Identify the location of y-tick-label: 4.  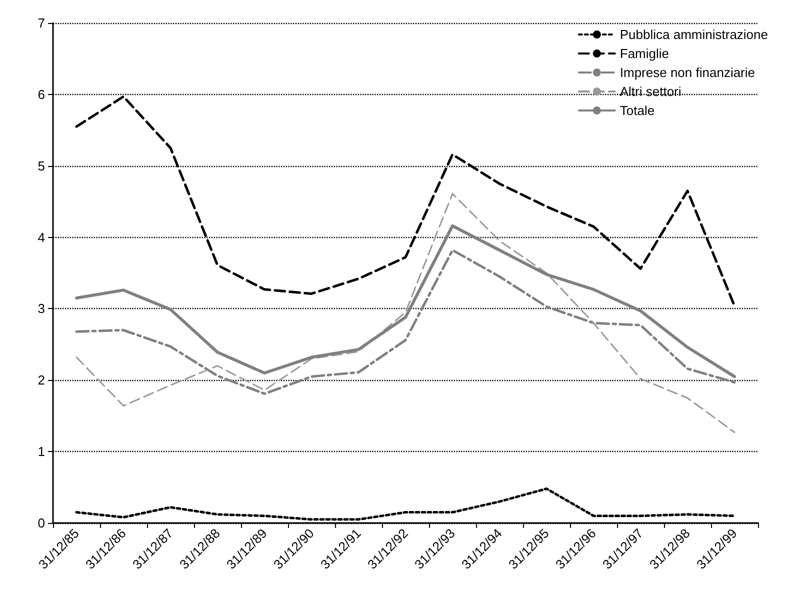
(41, 237).